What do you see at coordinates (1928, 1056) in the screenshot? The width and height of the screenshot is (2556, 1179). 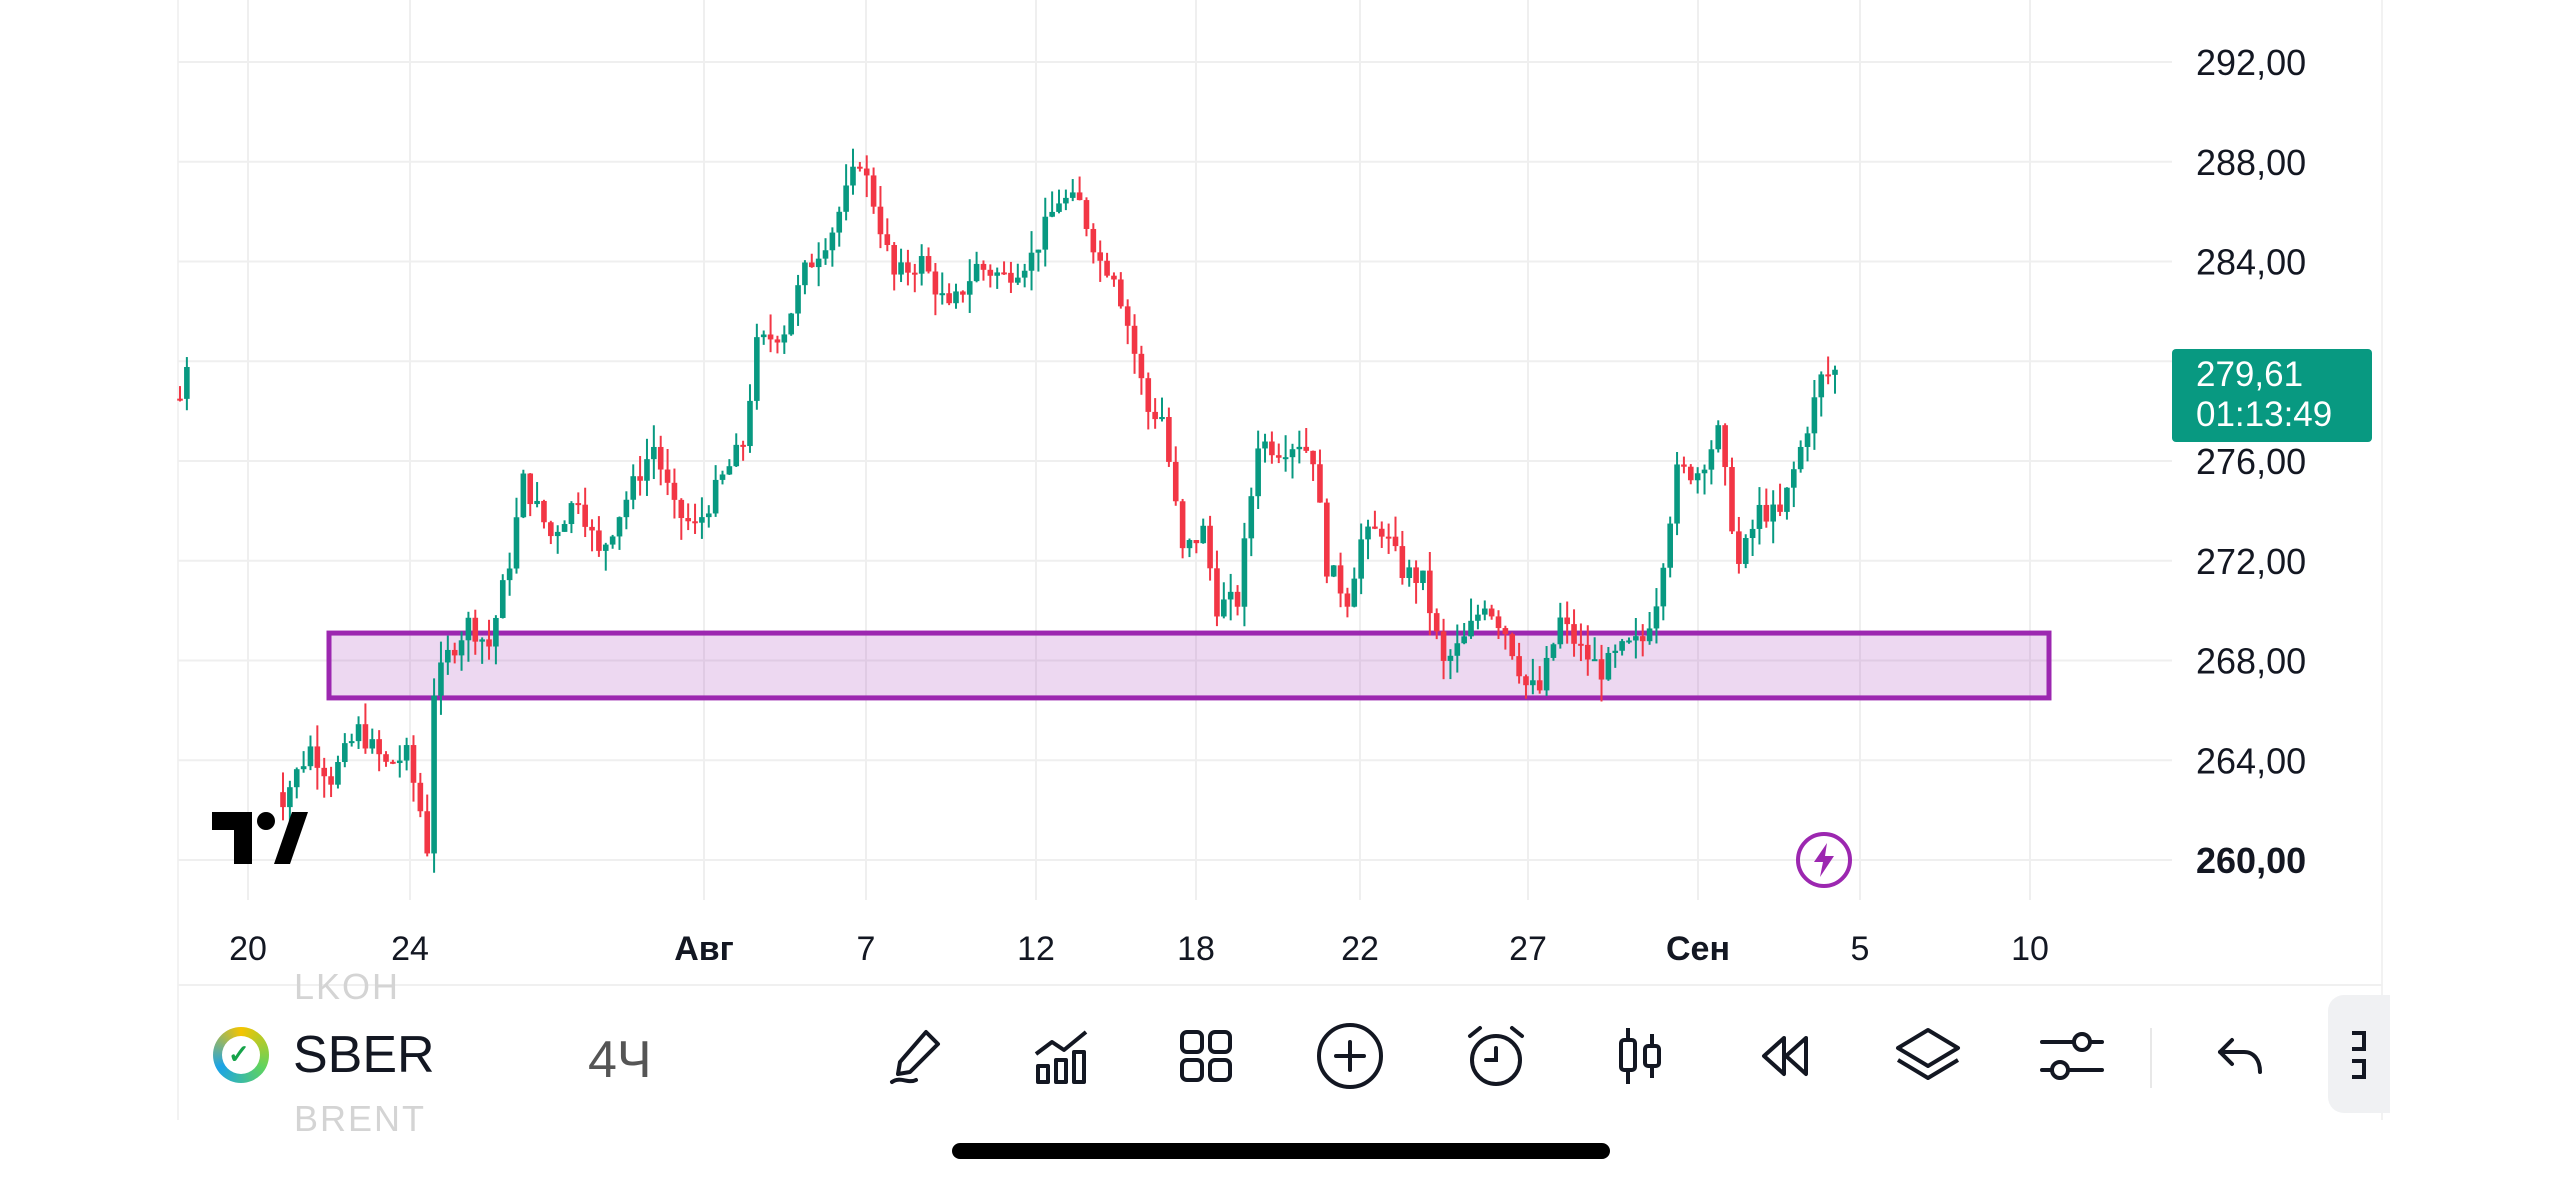 I see `layers-icon` at bounding box center [1928, 1056].